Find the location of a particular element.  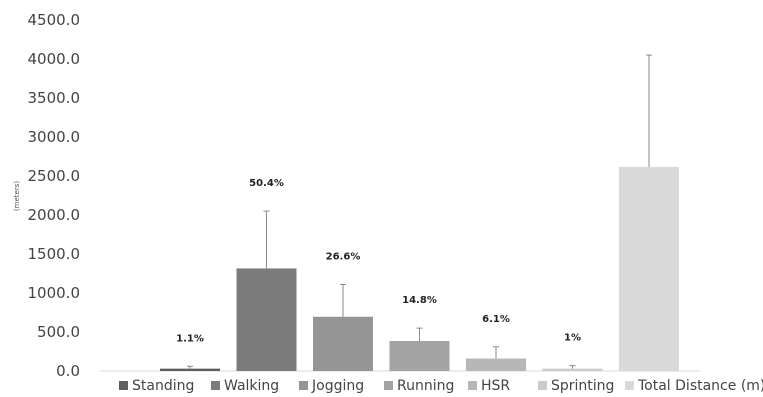

y-tick-label: 500.0 is located at coordinates (58, 332).